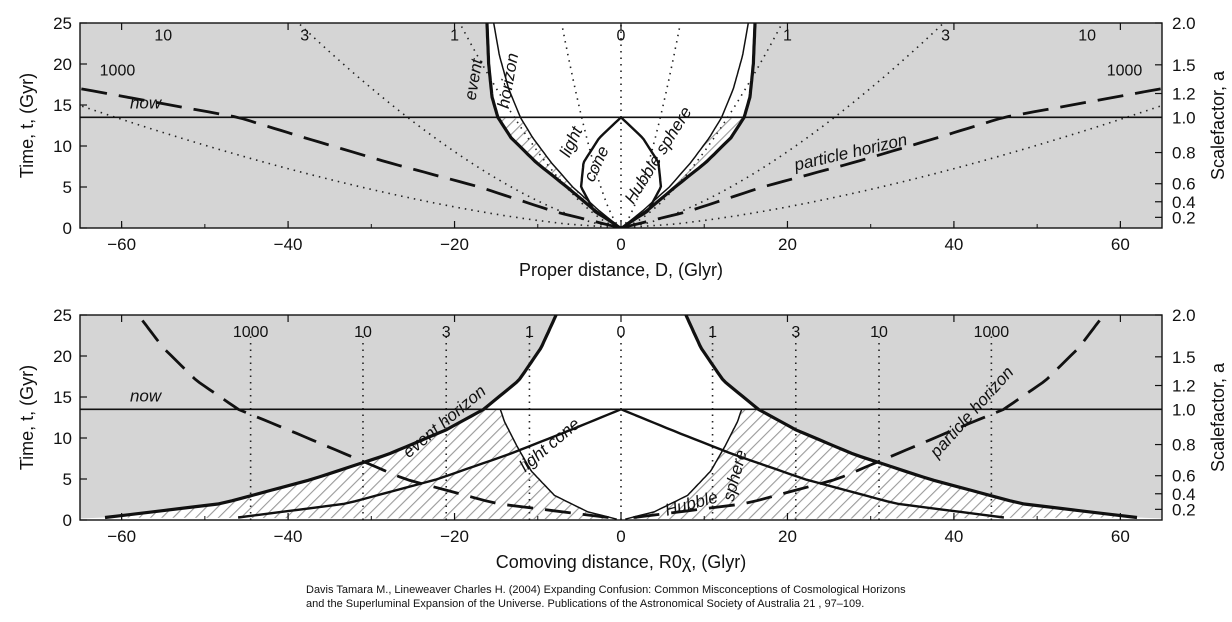 The image size is (1232, 622). Describe the element at coordinates (146, 395) in the screenshot. I see `now-label: now` at that location.